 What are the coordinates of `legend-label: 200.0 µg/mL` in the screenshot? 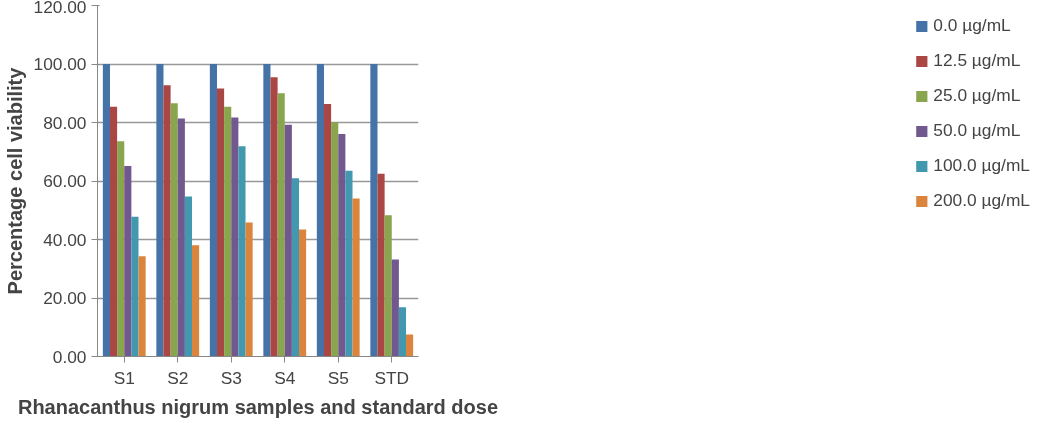 It's located at (981, 200).